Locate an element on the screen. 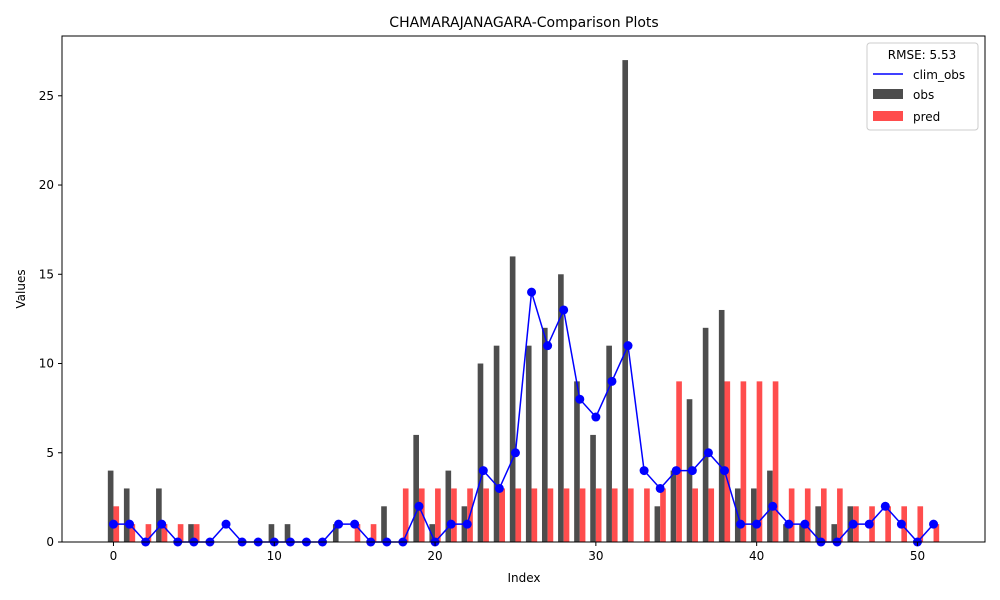  legend-swatch-obs is located at coordinates (888, 94).